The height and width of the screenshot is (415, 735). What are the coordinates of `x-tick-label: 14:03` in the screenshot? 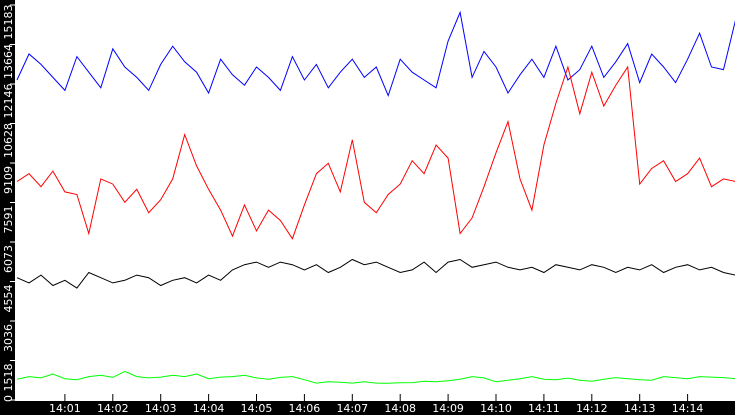 It's located at (161, 408).